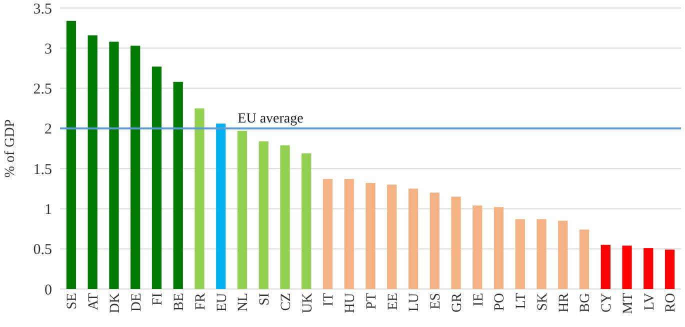 The height and width of the screenshot is (327, 685). I want to click on y-tick-label: 2, so click(48, 130).